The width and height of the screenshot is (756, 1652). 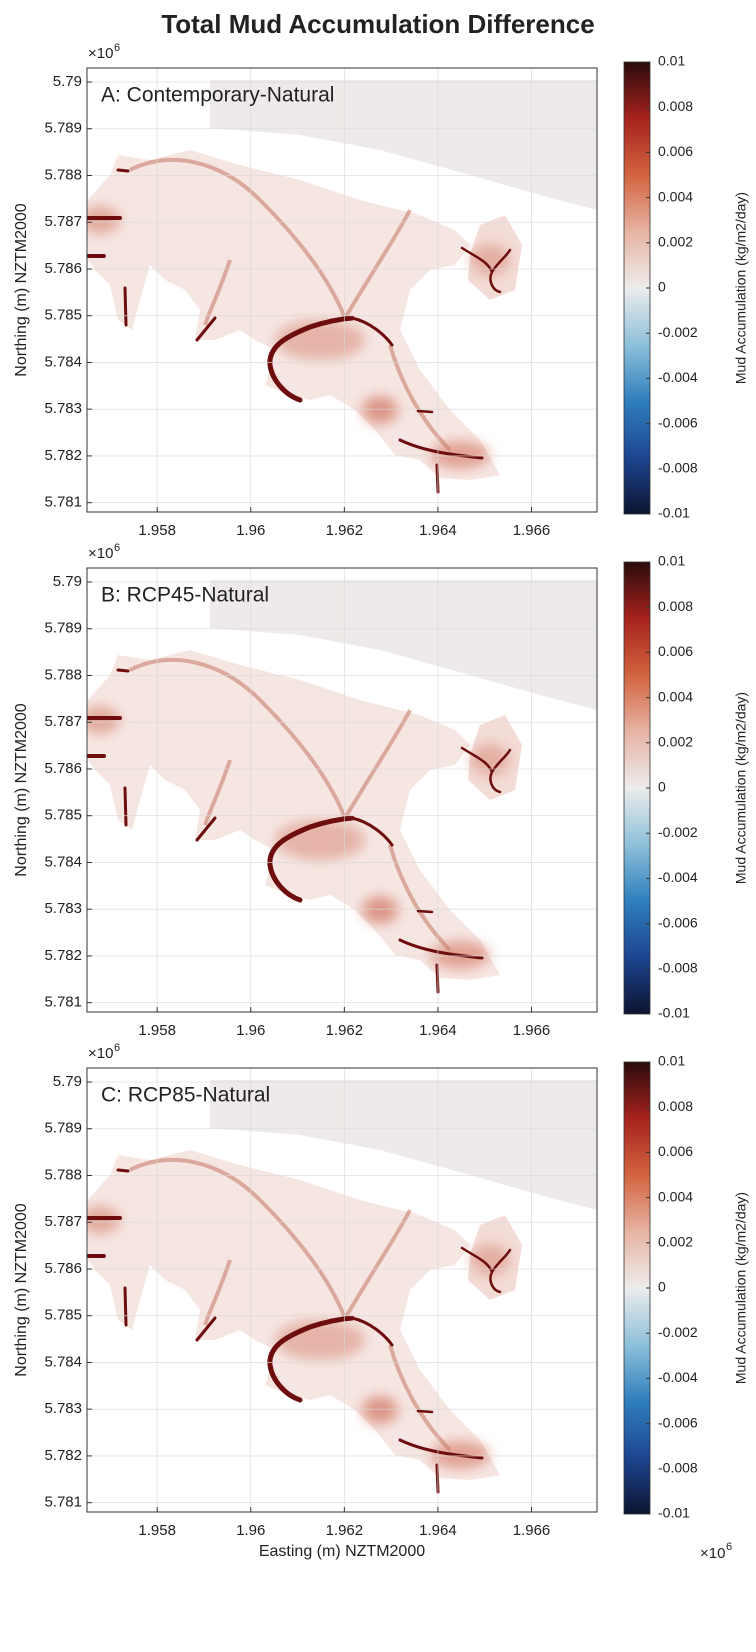 What do you see at coordinates (217, 95) in the screenshot?
I see `panel-label: A: Contemporary-Natural` at bounding box center [217, 95].